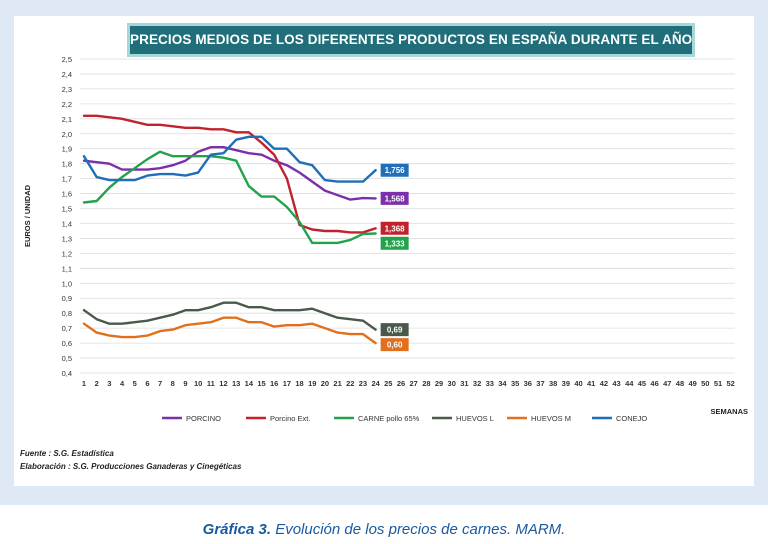 Image resolution: width=768 pixels, height=544 pixels. What do you see at coordinates (654, 383) in the screenshot?
I see `x-tick-label: 46` at bounding box center [654, 383].